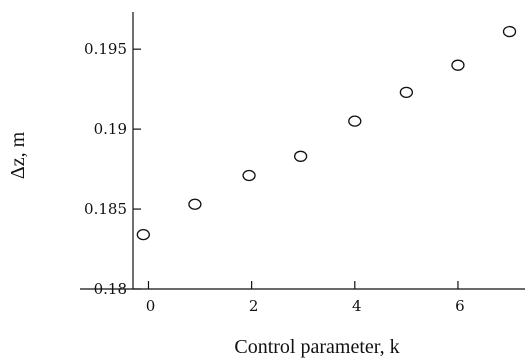 This screenshot has height=360, width=528. I want to click on x-axis-title: Control parameter, k, so click(316, 347).